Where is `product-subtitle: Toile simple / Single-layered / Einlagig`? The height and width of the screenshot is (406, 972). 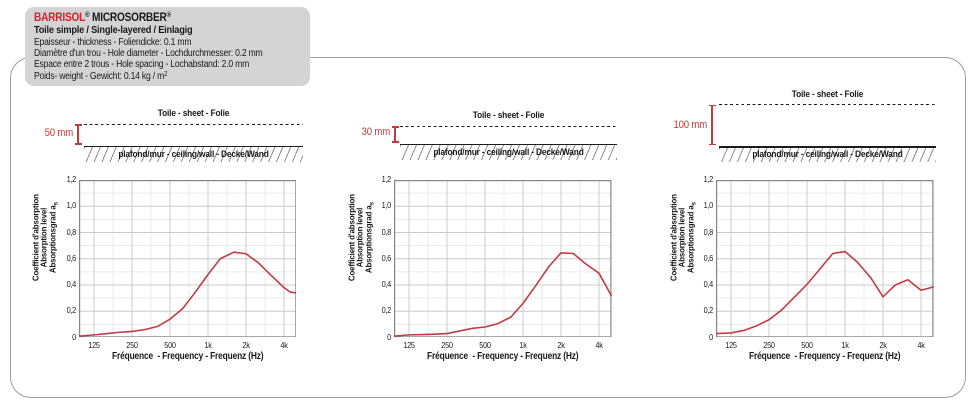
product-subtitle: Toile simple / Single-layered / Einlagig is located at coordinates (113, 30).